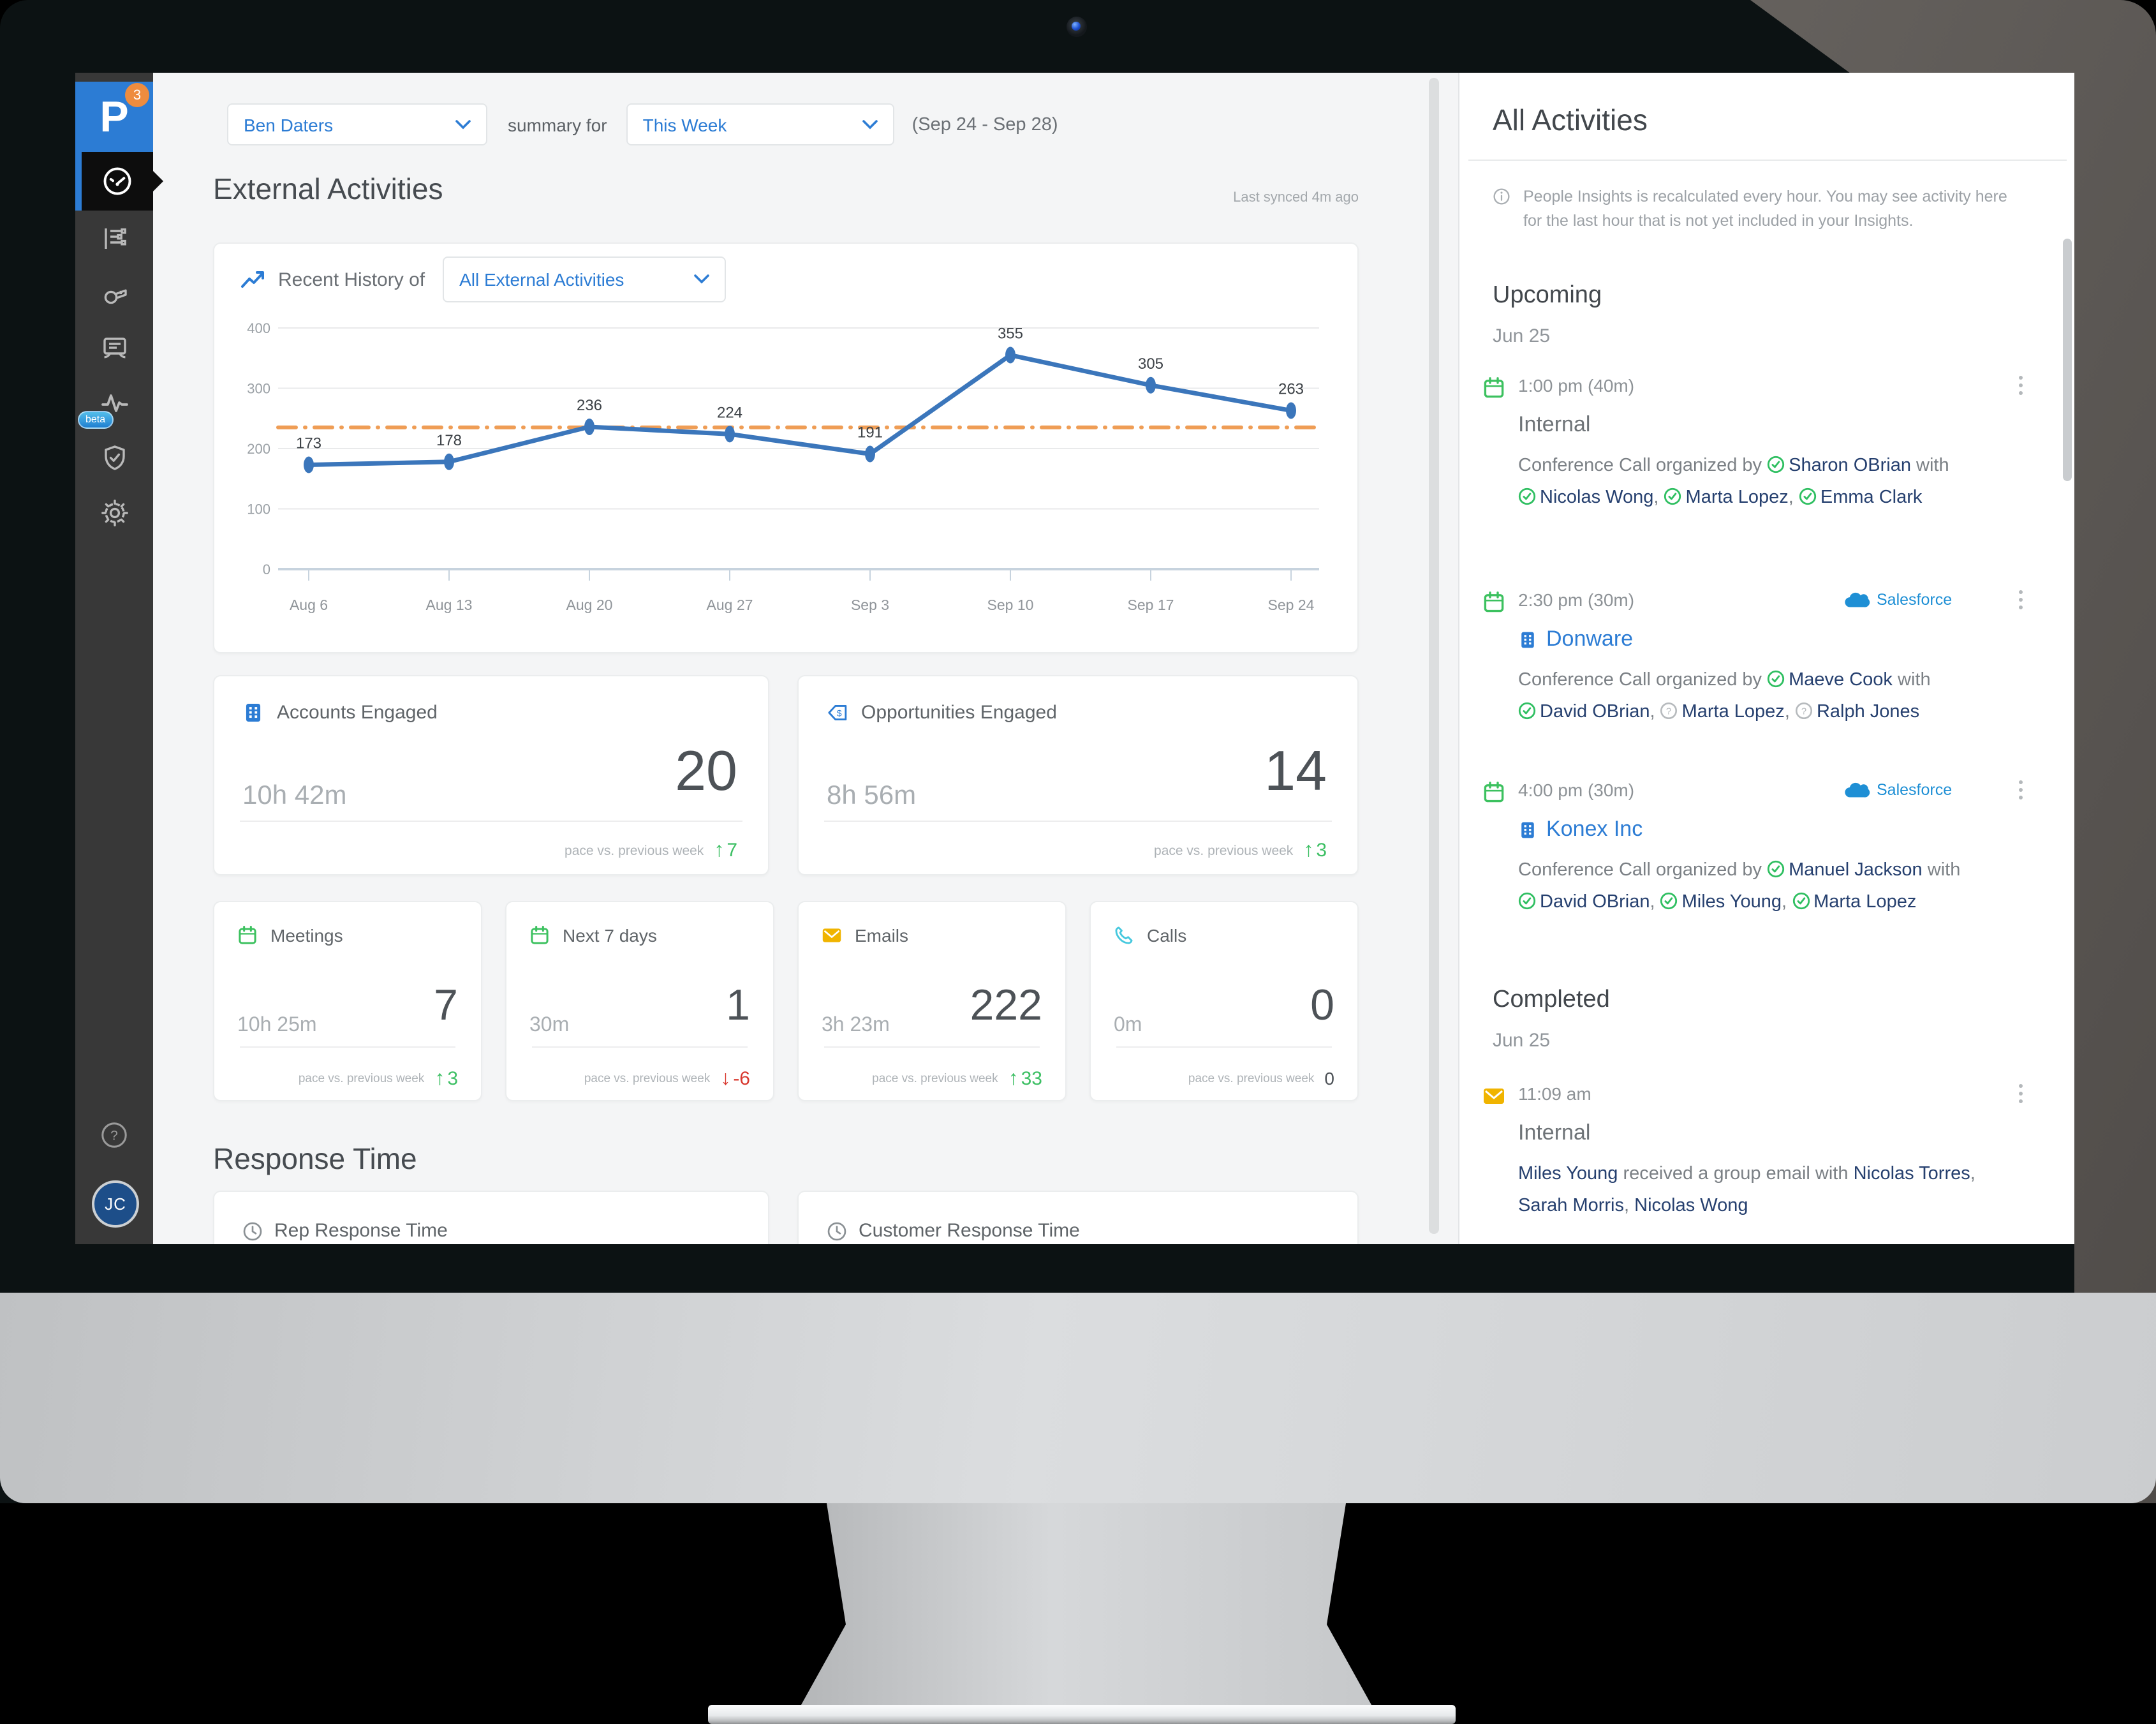 This screenshot has width=2156, height=1724. Describe the element at coordinates (1845, 870) in the screenshot. I see `person-link: Manuel Jackson` at that location.